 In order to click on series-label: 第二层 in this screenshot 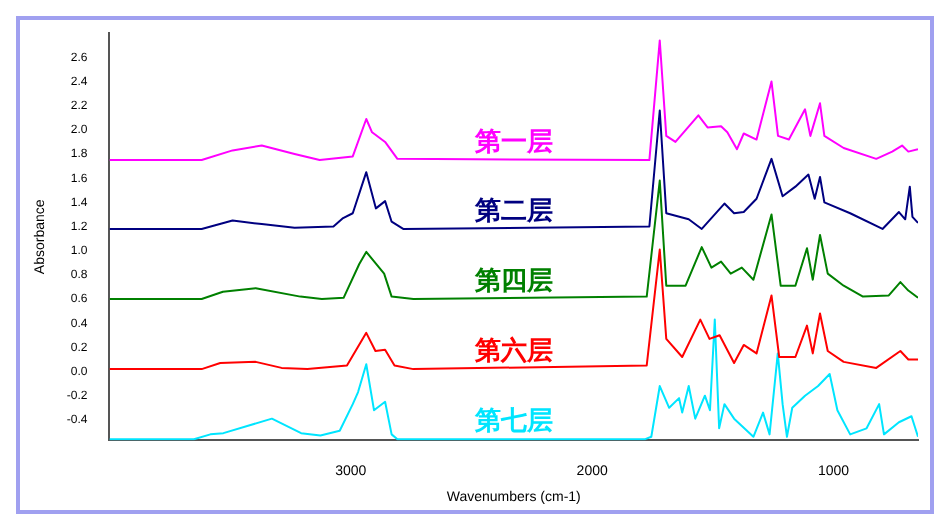, I will do `click(512, 211)`.